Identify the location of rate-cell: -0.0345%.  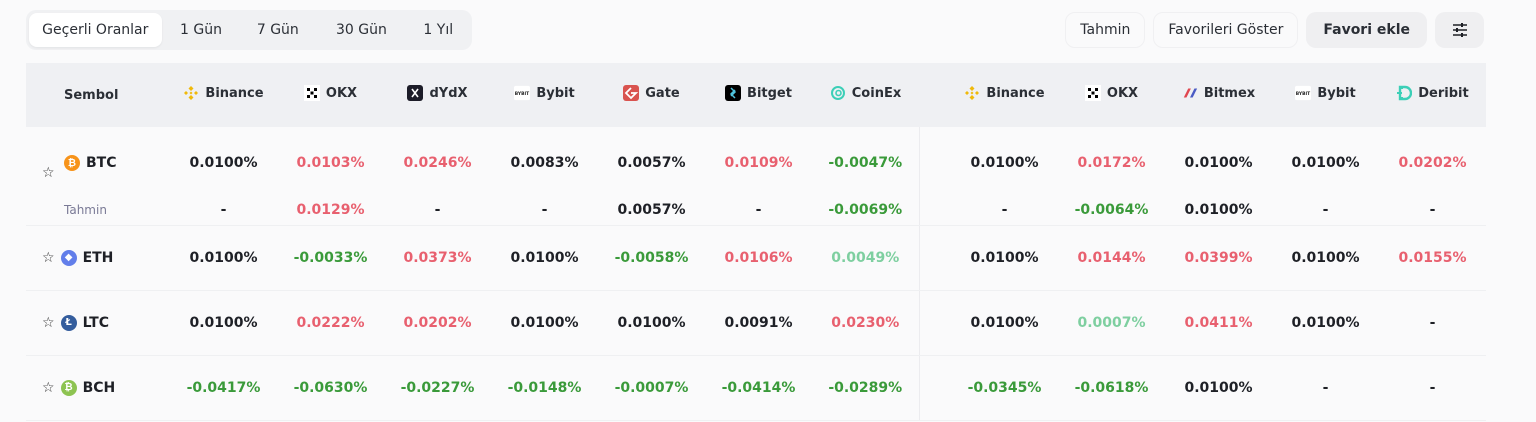
(1004, 388).